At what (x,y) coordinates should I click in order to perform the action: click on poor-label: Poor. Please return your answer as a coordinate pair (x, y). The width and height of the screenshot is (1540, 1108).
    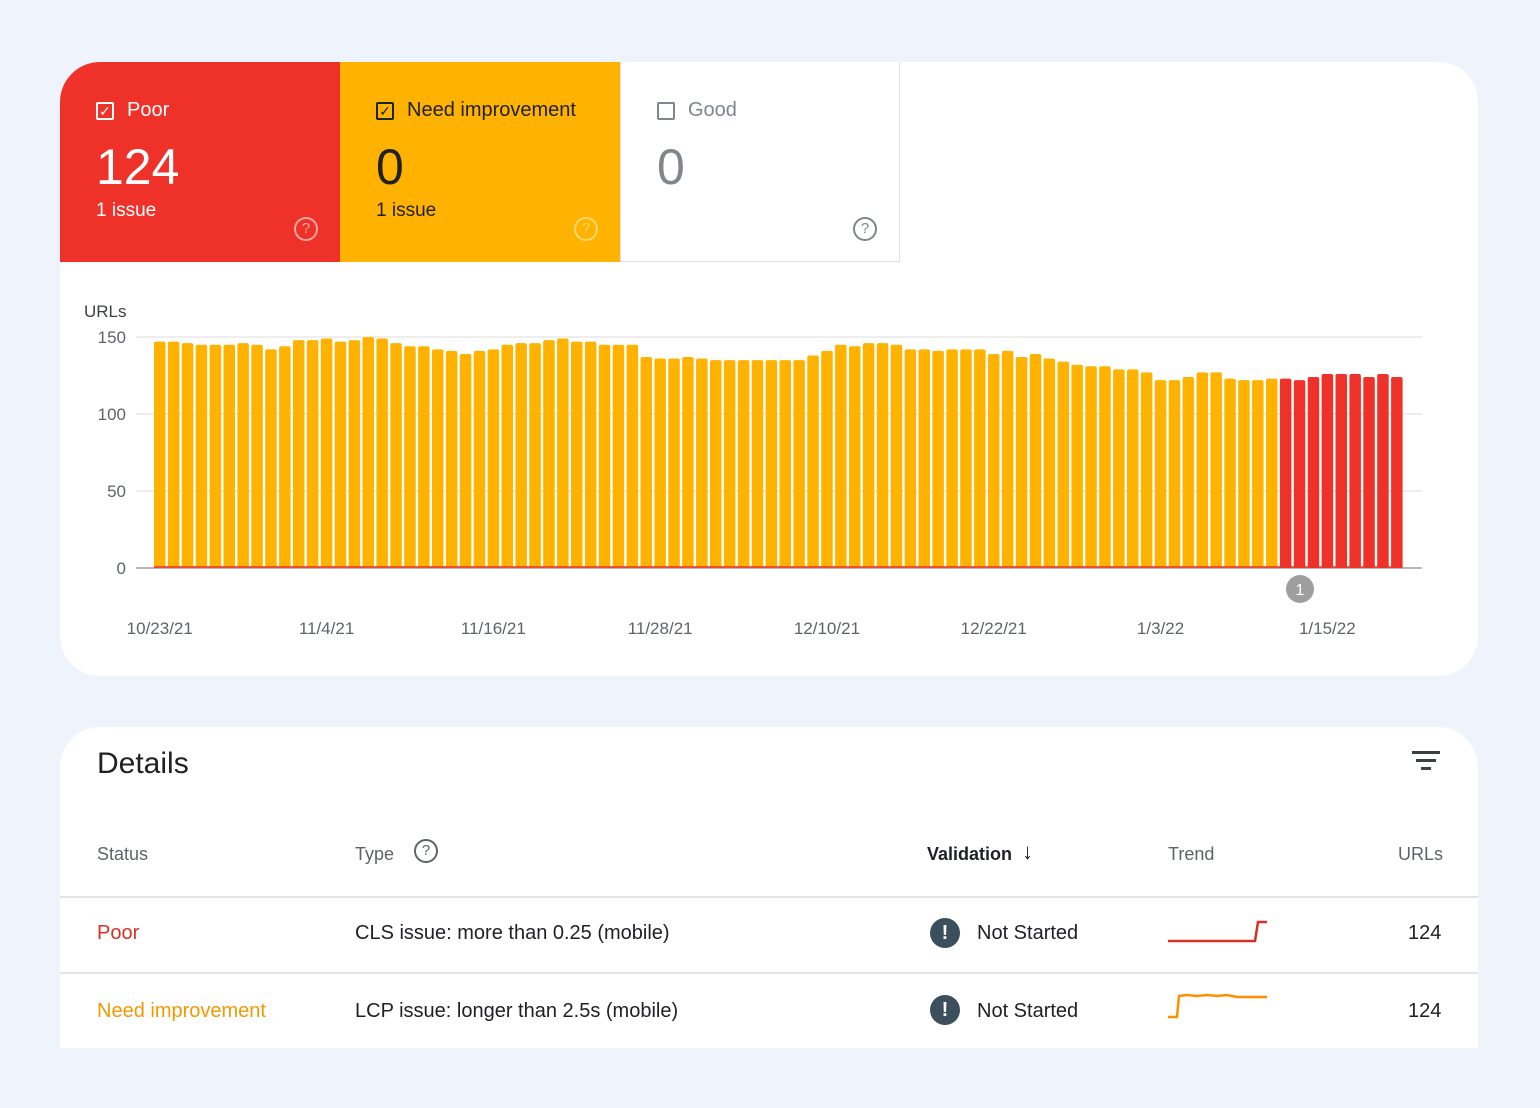
    Looking at the image, I should click on (148, 110).